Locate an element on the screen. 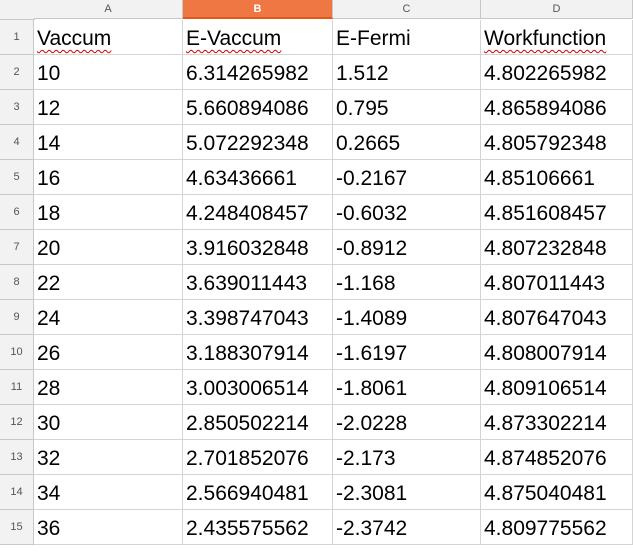 This screenshot has width=633, height=553. data-cell: 4.807011443 is located at coordinates (557, 282).